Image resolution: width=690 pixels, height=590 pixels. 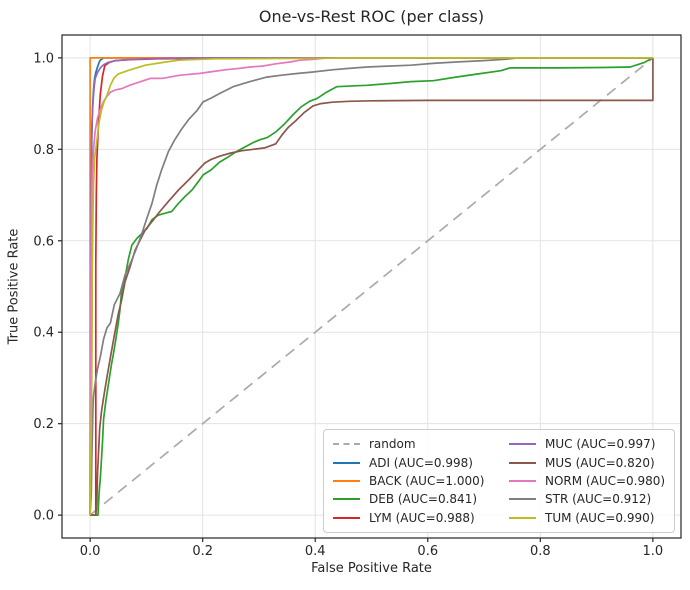 I want to click on y-tick-label: 0.8, so click(x=43, y=150).